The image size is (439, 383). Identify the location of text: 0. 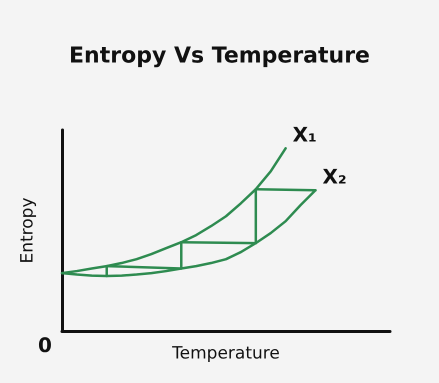
(45, 345).